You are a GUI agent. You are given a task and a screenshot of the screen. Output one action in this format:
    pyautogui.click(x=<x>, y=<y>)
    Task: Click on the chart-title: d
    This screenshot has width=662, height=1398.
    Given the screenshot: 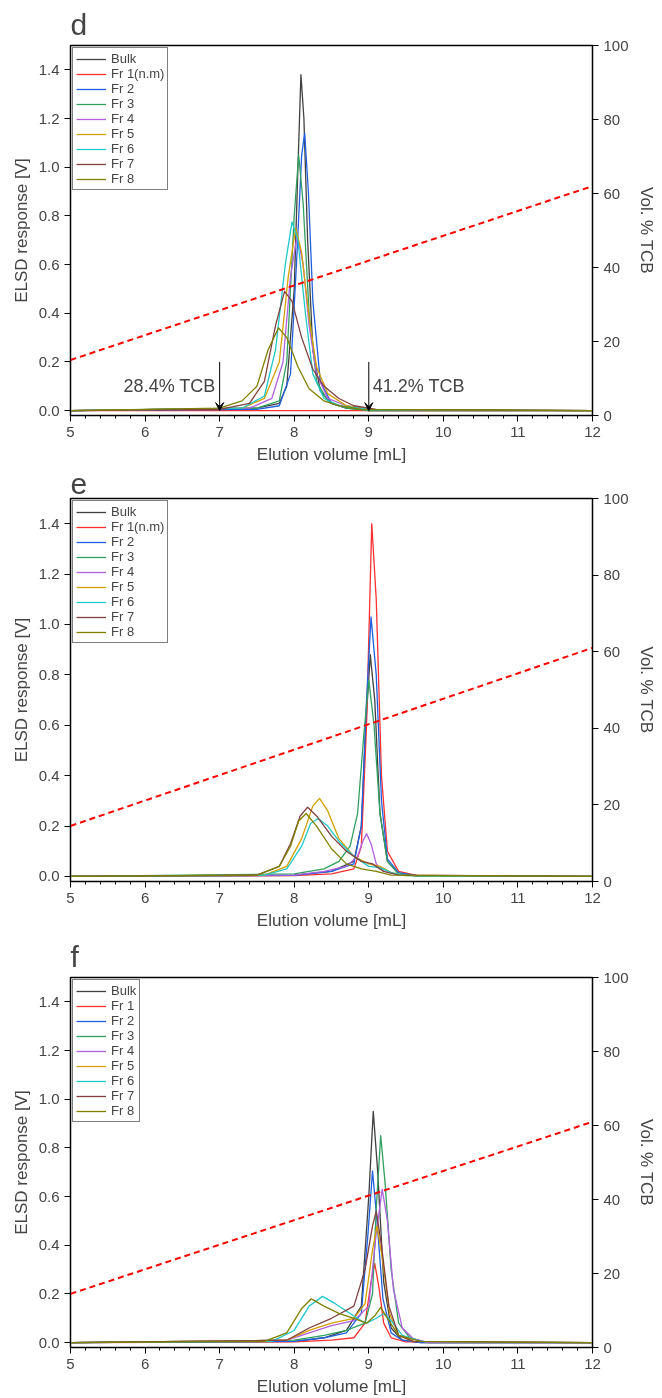 What is the action you would take?
    pyautogui.click(x=79, y=24)
    